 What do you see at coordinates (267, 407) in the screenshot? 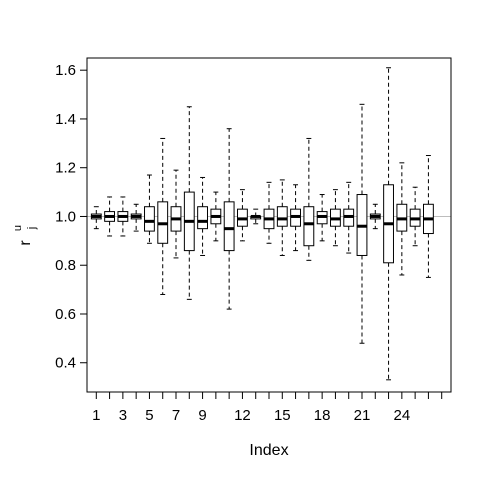
I see `x-axis: 1 3 5 7 9 12 15 18 21 24` at bounding box center [267, 407].